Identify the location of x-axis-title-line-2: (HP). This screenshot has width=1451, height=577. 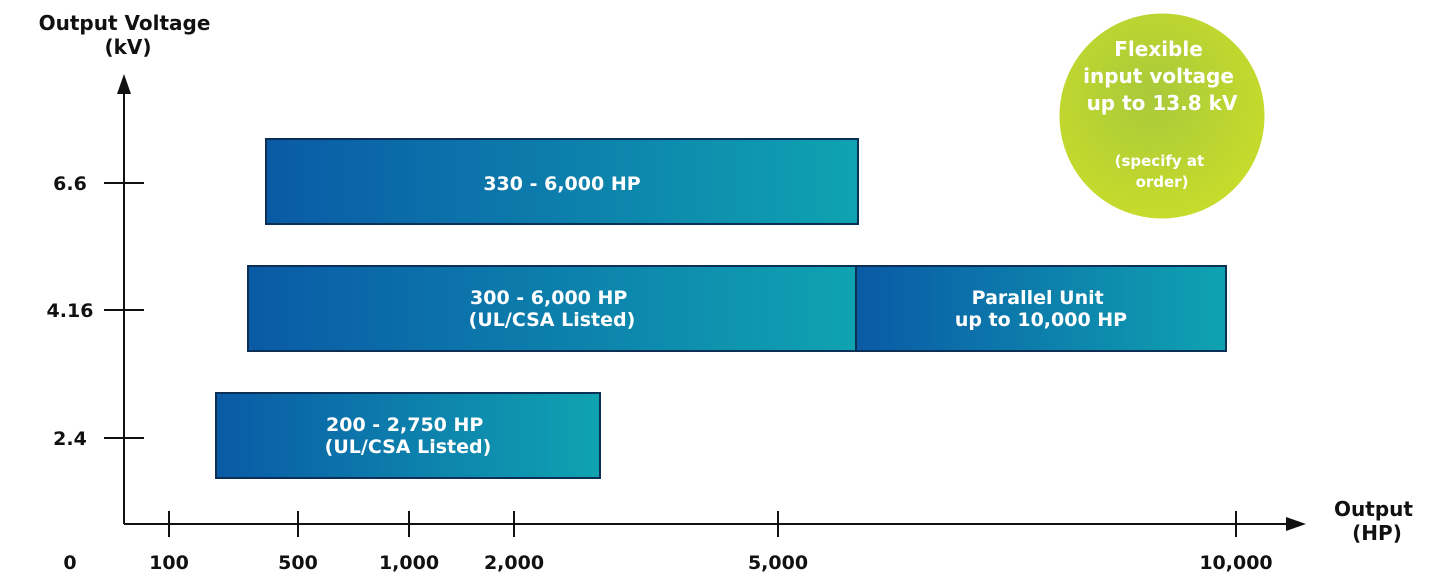
(1377, 533).